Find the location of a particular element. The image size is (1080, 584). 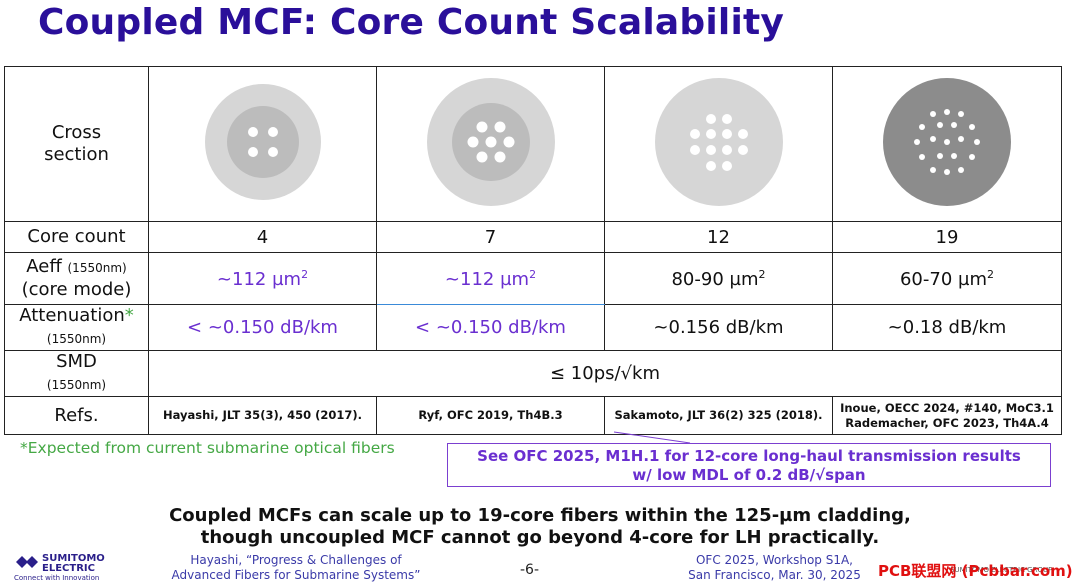

atten-star: * is located at coordinates (129, 315).